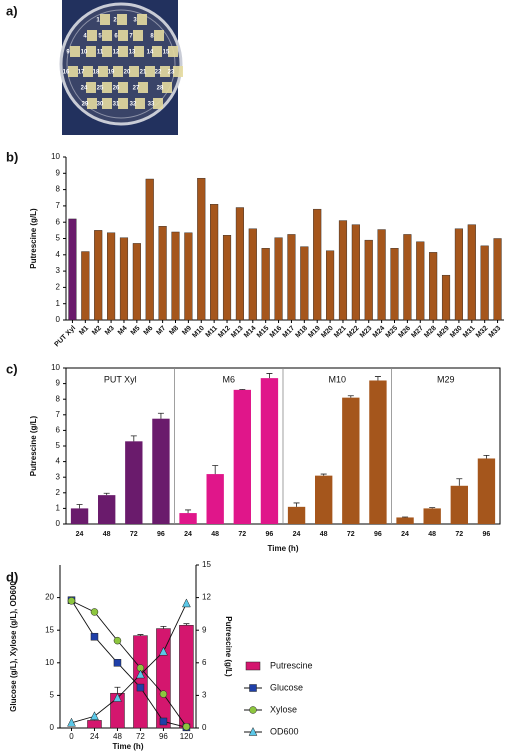 The image size is (508, 754). I want to click on facet-title: M10, so click(337, 379).